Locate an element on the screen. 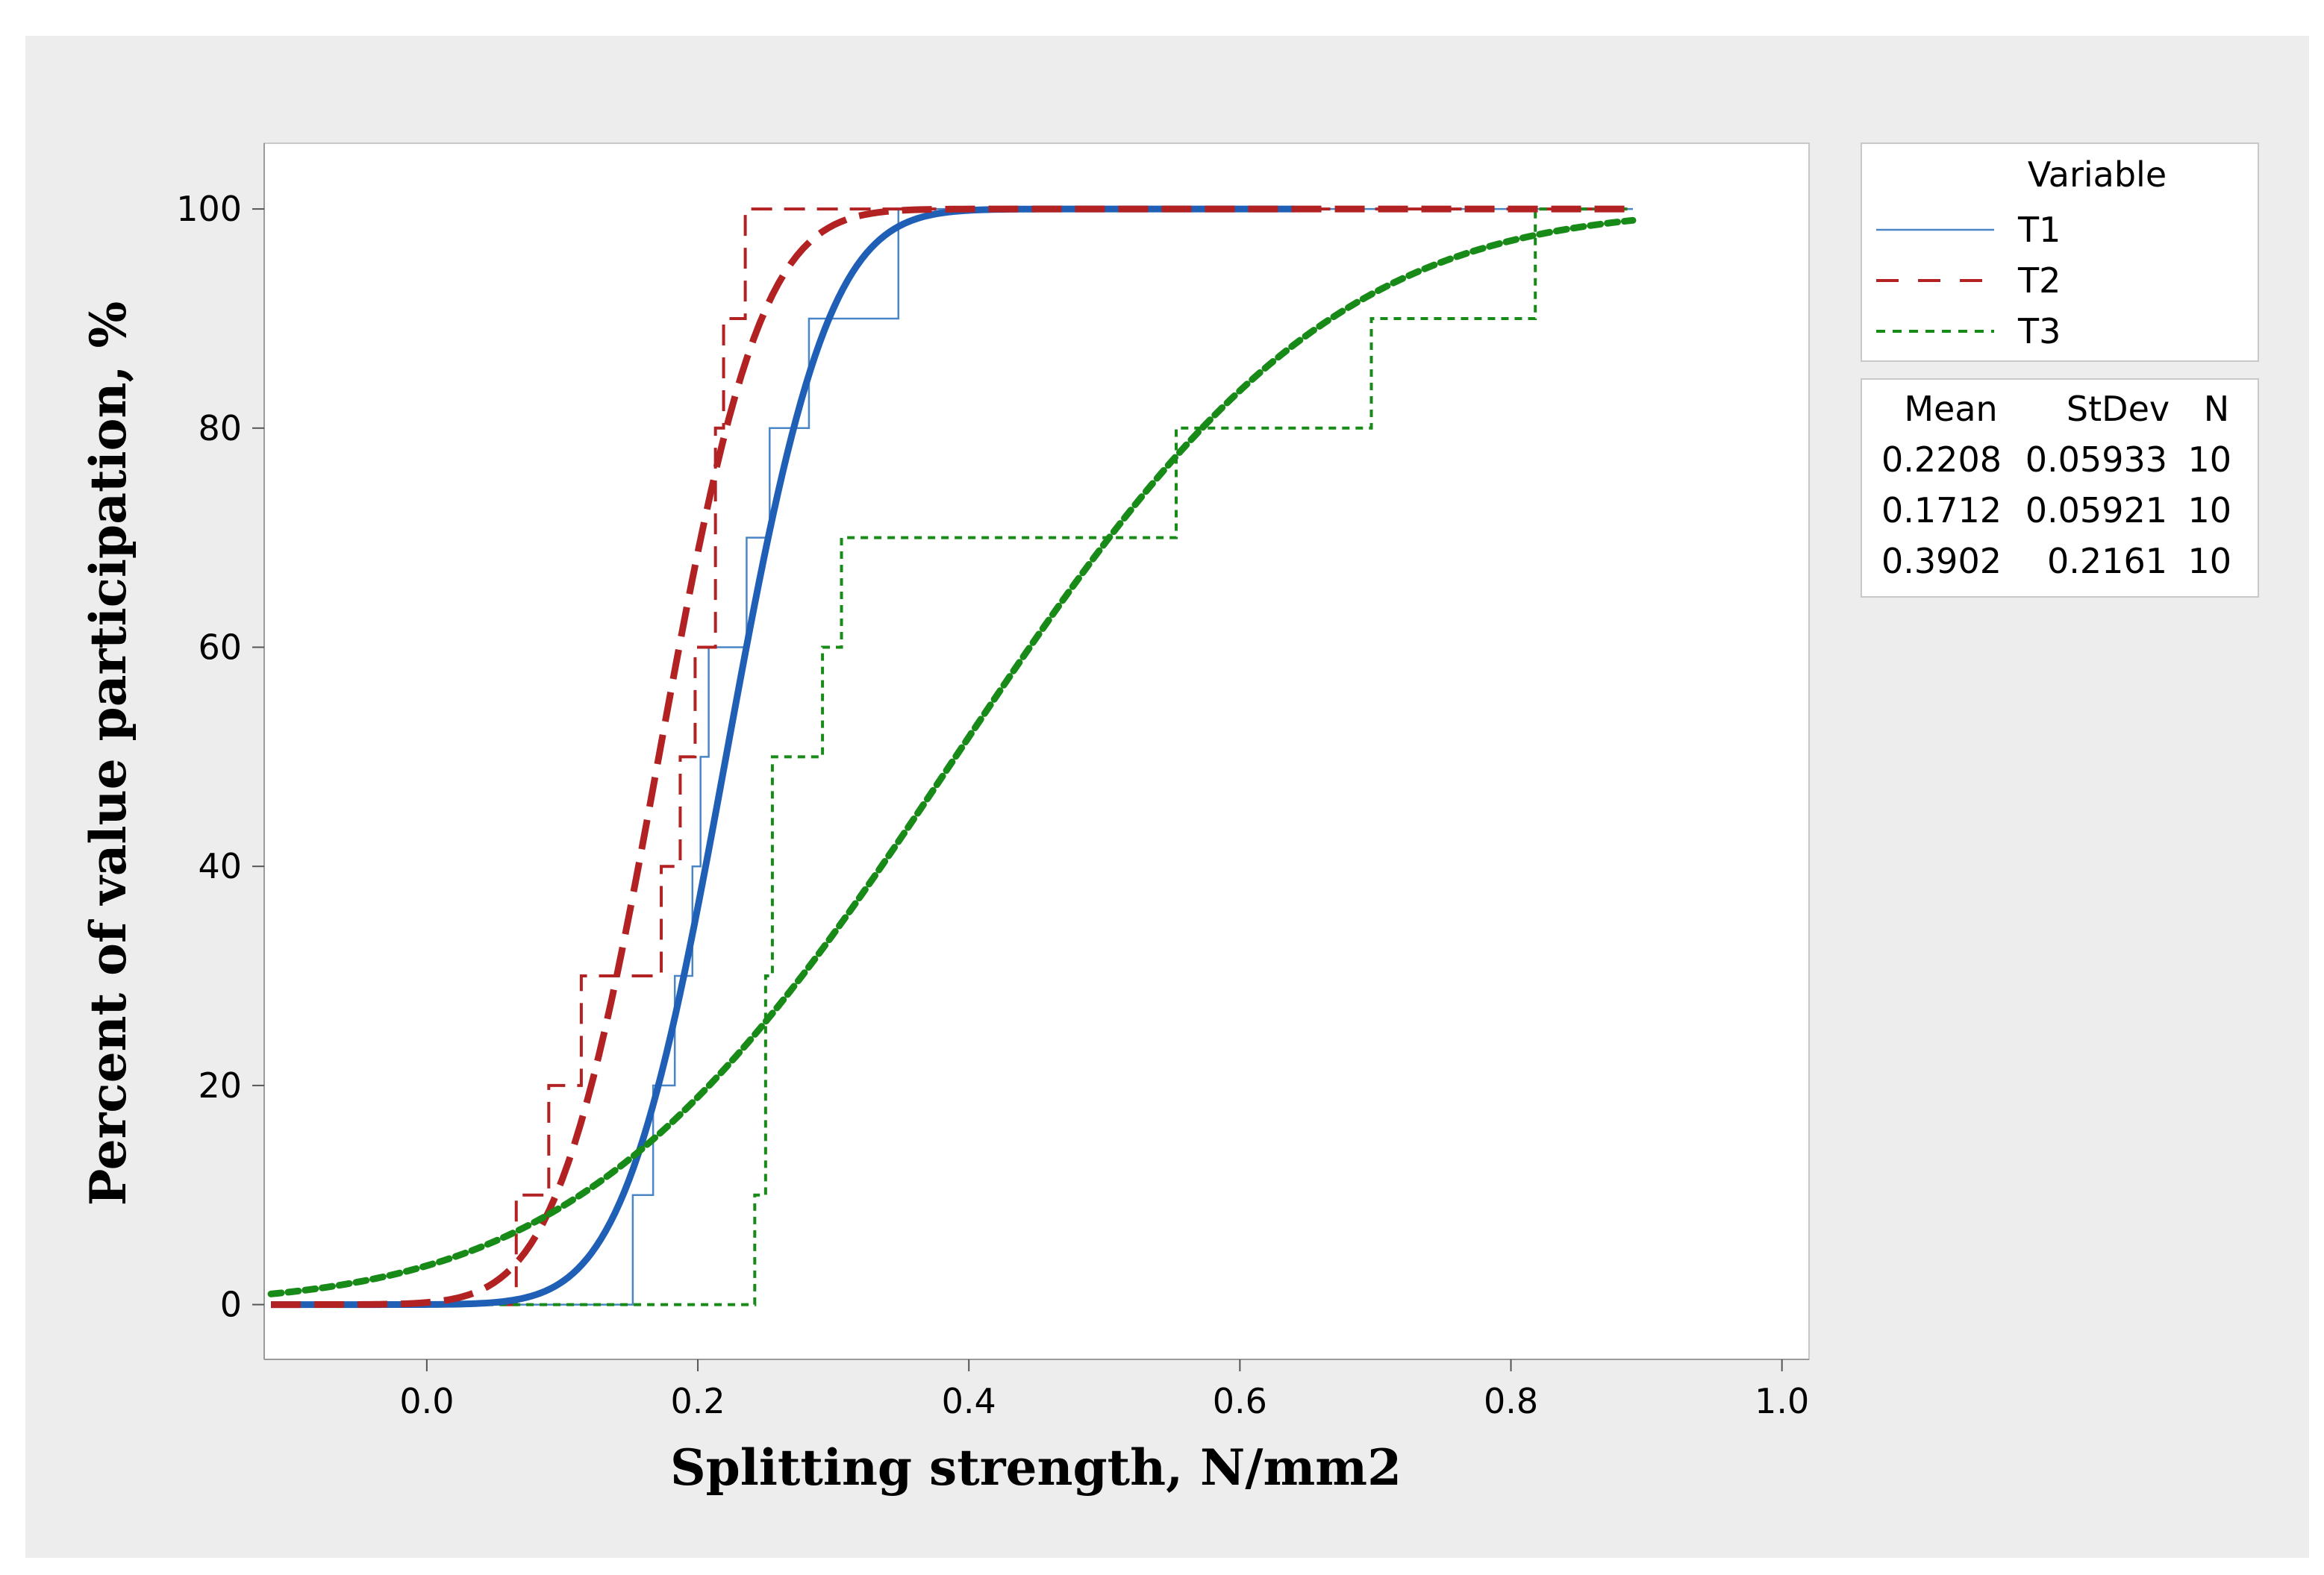 The width and height of the screenshot is (2324, 1575). stats-cell: 0.2161 is located at coordinates (2107, 561).